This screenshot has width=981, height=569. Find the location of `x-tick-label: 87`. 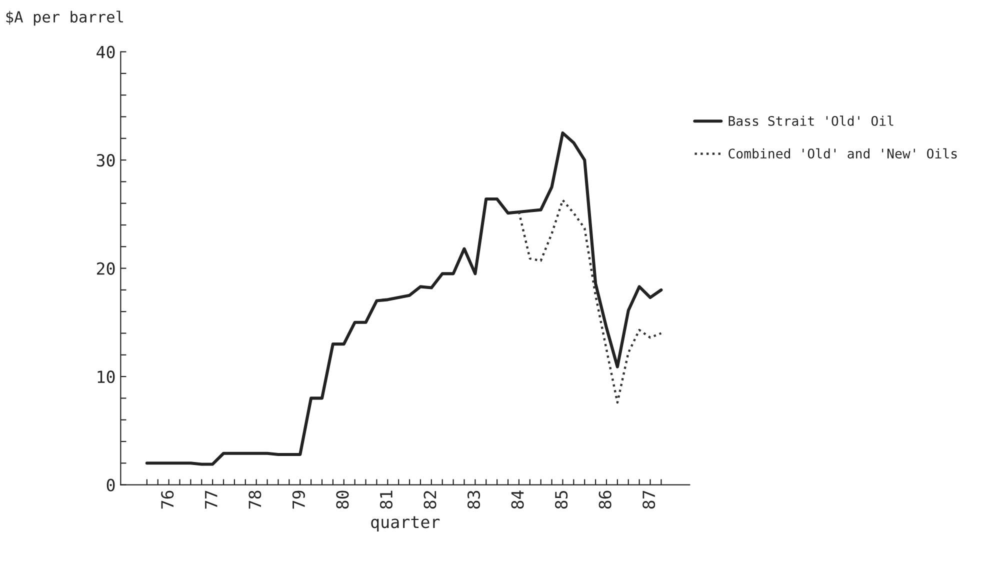

x-tick-label: 87 is located at coordinates (649, 499).